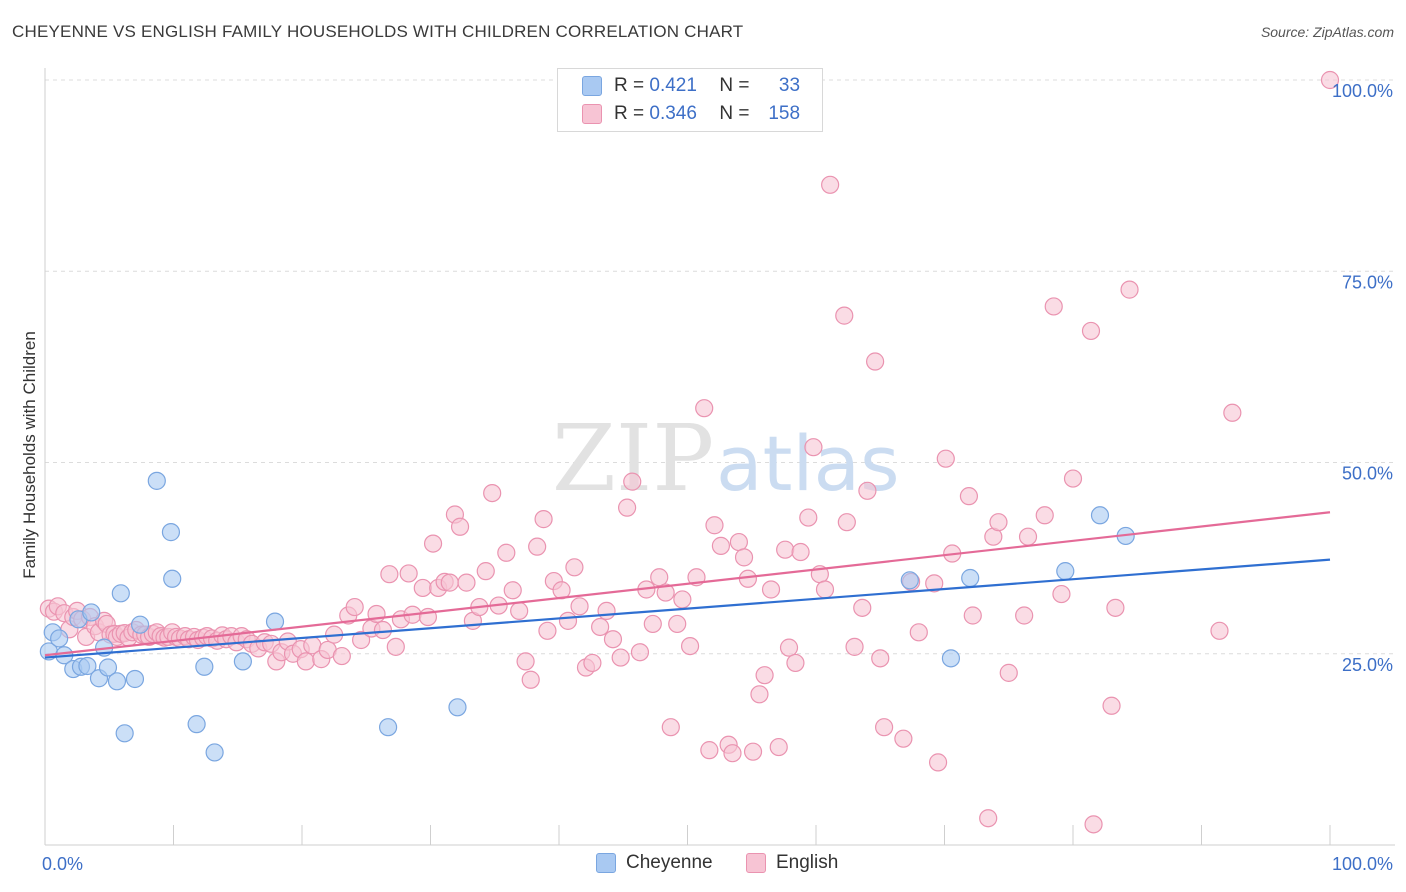 Image resolution: width=1406 pixels, height=892 pixels. I want to click on n-label: N =, so click(734, 85).